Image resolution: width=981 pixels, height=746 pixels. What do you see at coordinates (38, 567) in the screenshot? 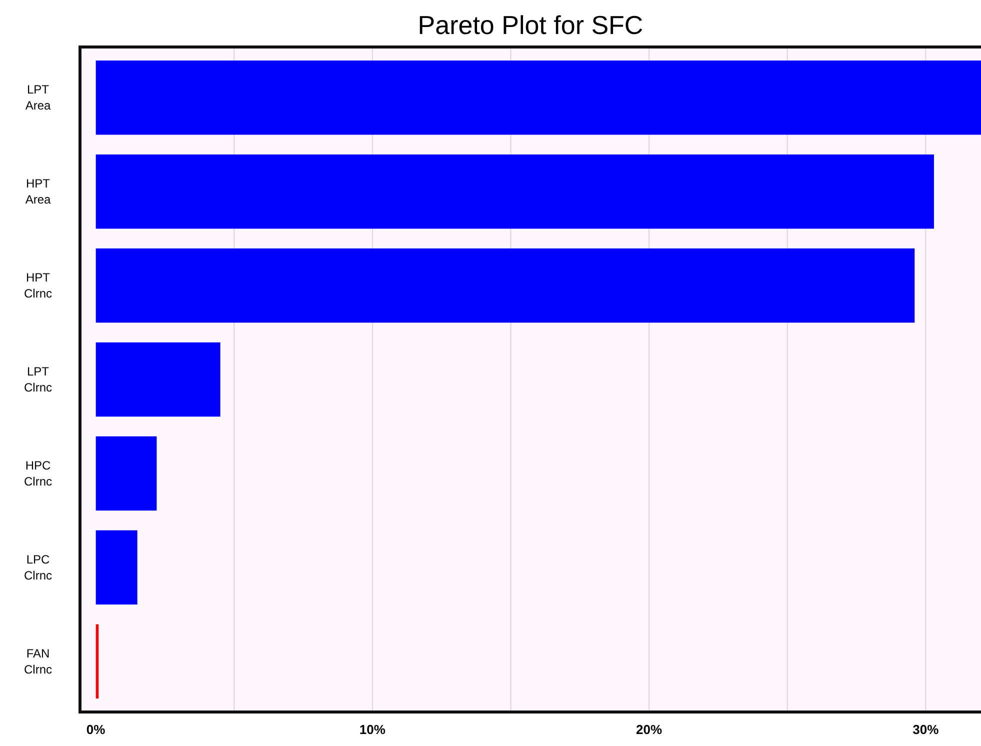
I see `y-tick-label: LPC Clrnc` at bounding box center [38, 567].